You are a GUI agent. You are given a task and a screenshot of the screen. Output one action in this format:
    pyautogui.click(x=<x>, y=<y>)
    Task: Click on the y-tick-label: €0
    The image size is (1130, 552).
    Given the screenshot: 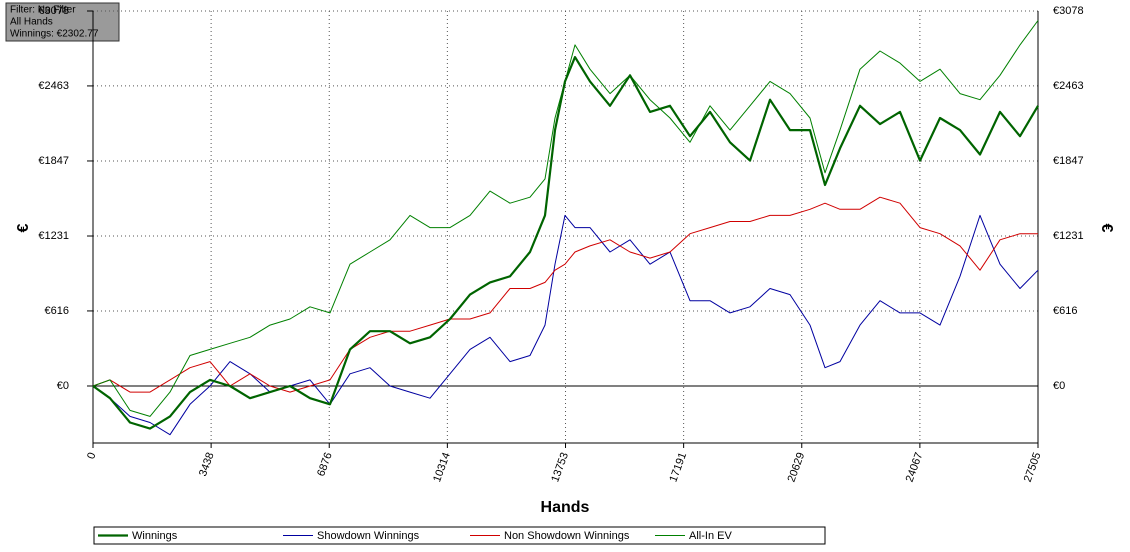 What is the action you would take?
    pyautogui.click(x=63, y=386)
    